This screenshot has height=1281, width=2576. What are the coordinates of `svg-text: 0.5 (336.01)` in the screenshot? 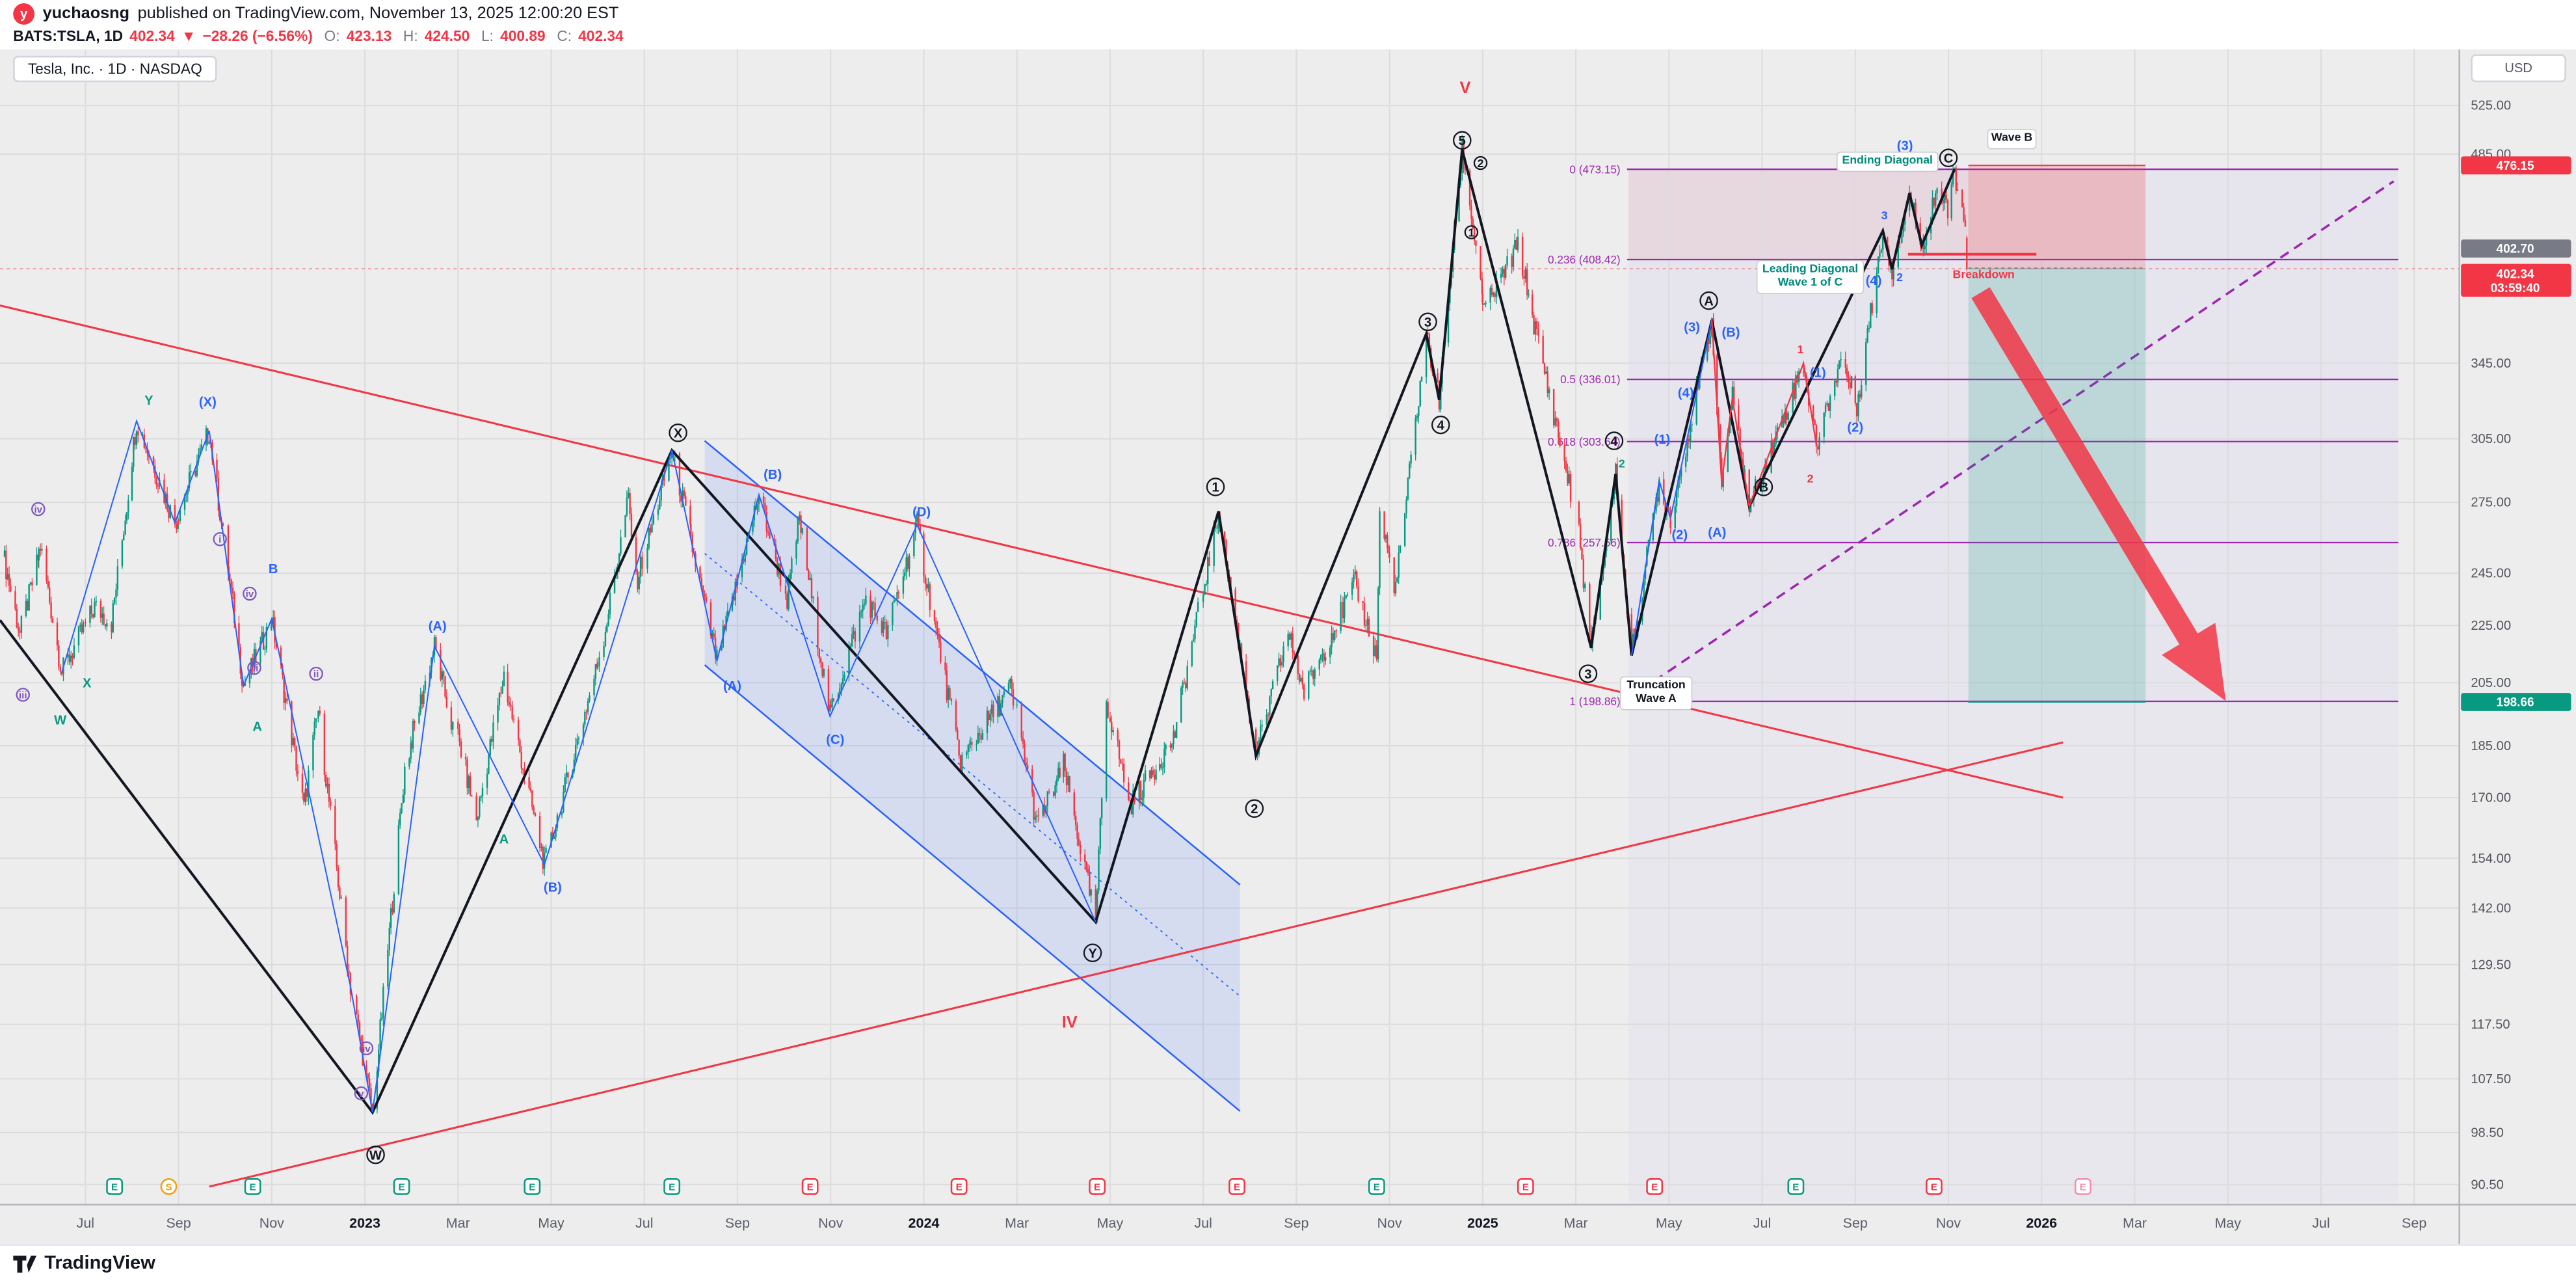 It's located at (1590, 379).